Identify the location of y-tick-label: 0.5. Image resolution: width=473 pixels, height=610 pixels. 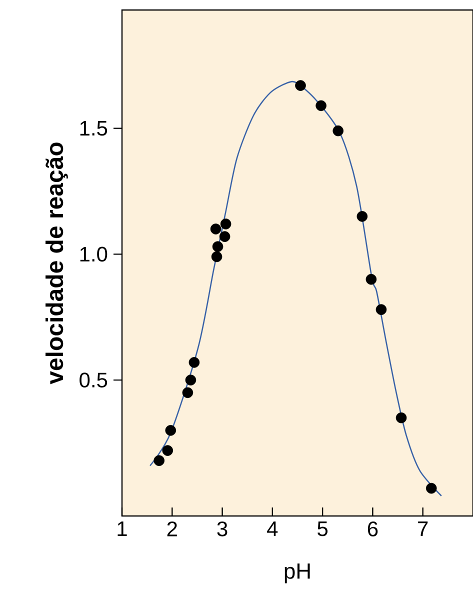
(94, 380).